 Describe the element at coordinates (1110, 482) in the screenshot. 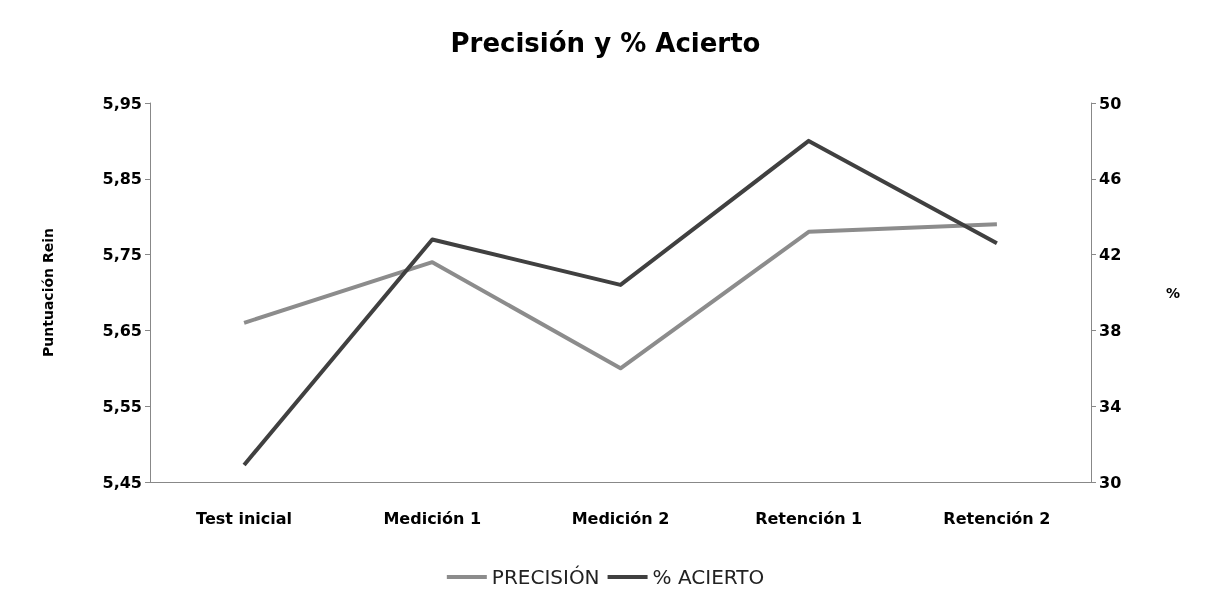

I see `y2-tick-label: 30` at that location.